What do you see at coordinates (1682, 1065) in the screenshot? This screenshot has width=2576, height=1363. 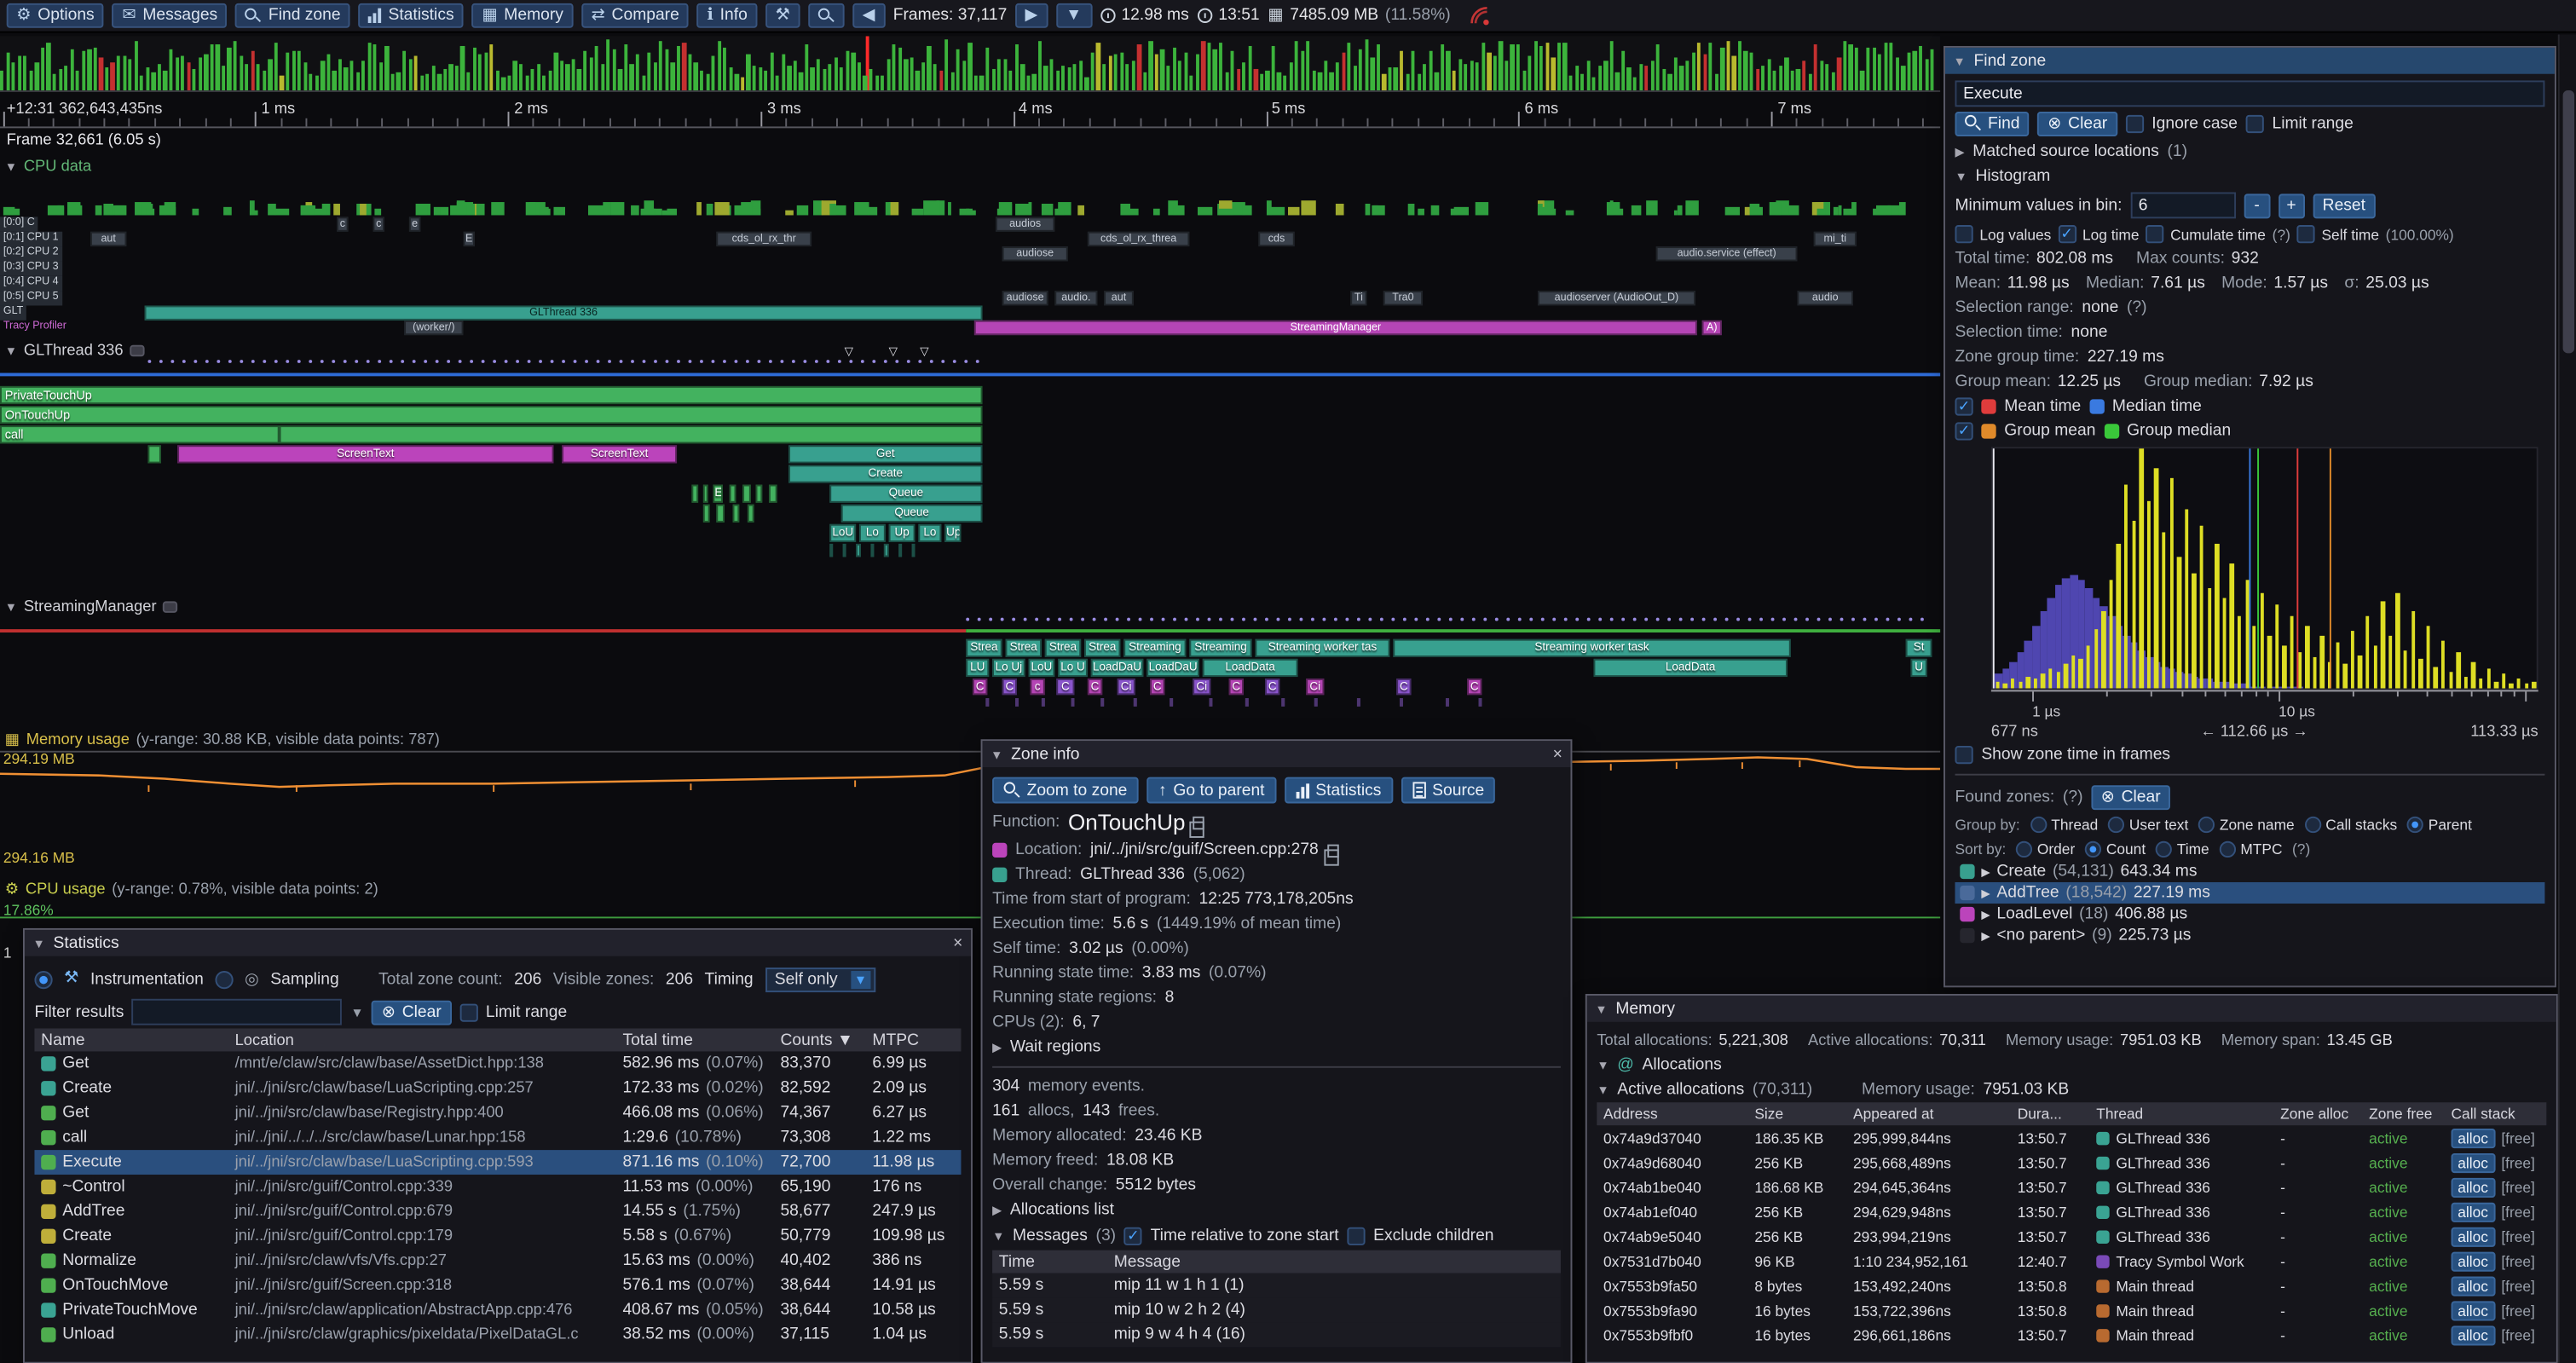 I see `allocations-section-label: Allocations` at bounding box center [1682, 1065].